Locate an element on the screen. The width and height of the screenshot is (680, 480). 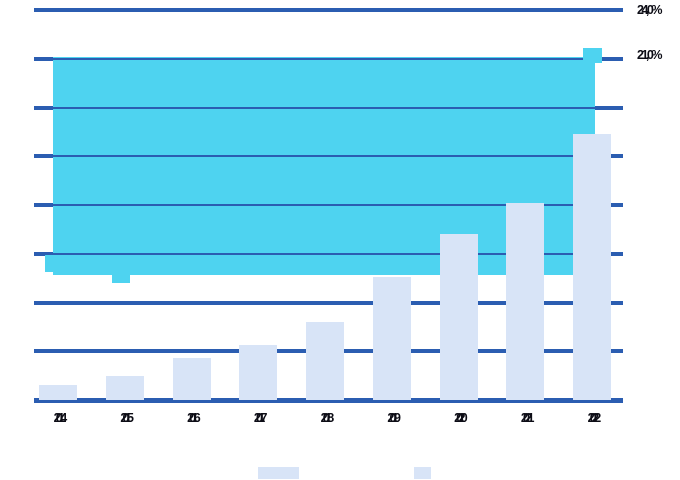
right-value-label-top: 24,0% is located at coordinates (649, 10).